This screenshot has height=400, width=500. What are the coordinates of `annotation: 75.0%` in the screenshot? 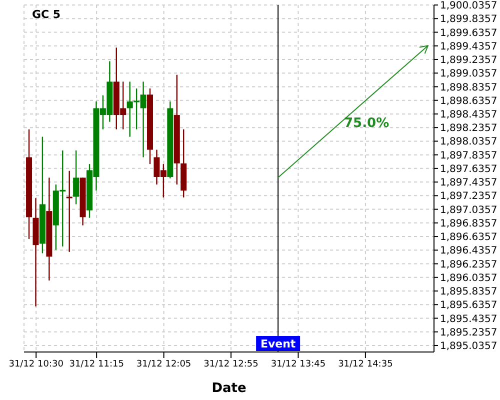 It's located at (367, 123).